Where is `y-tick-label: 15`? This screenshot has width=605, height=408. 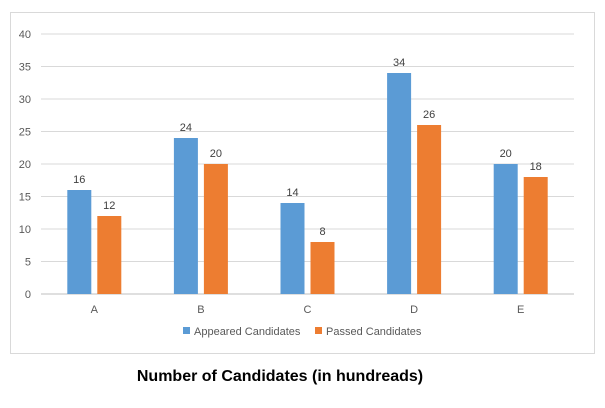 y-tick-label: 15 is located at coordinates (25, 198).